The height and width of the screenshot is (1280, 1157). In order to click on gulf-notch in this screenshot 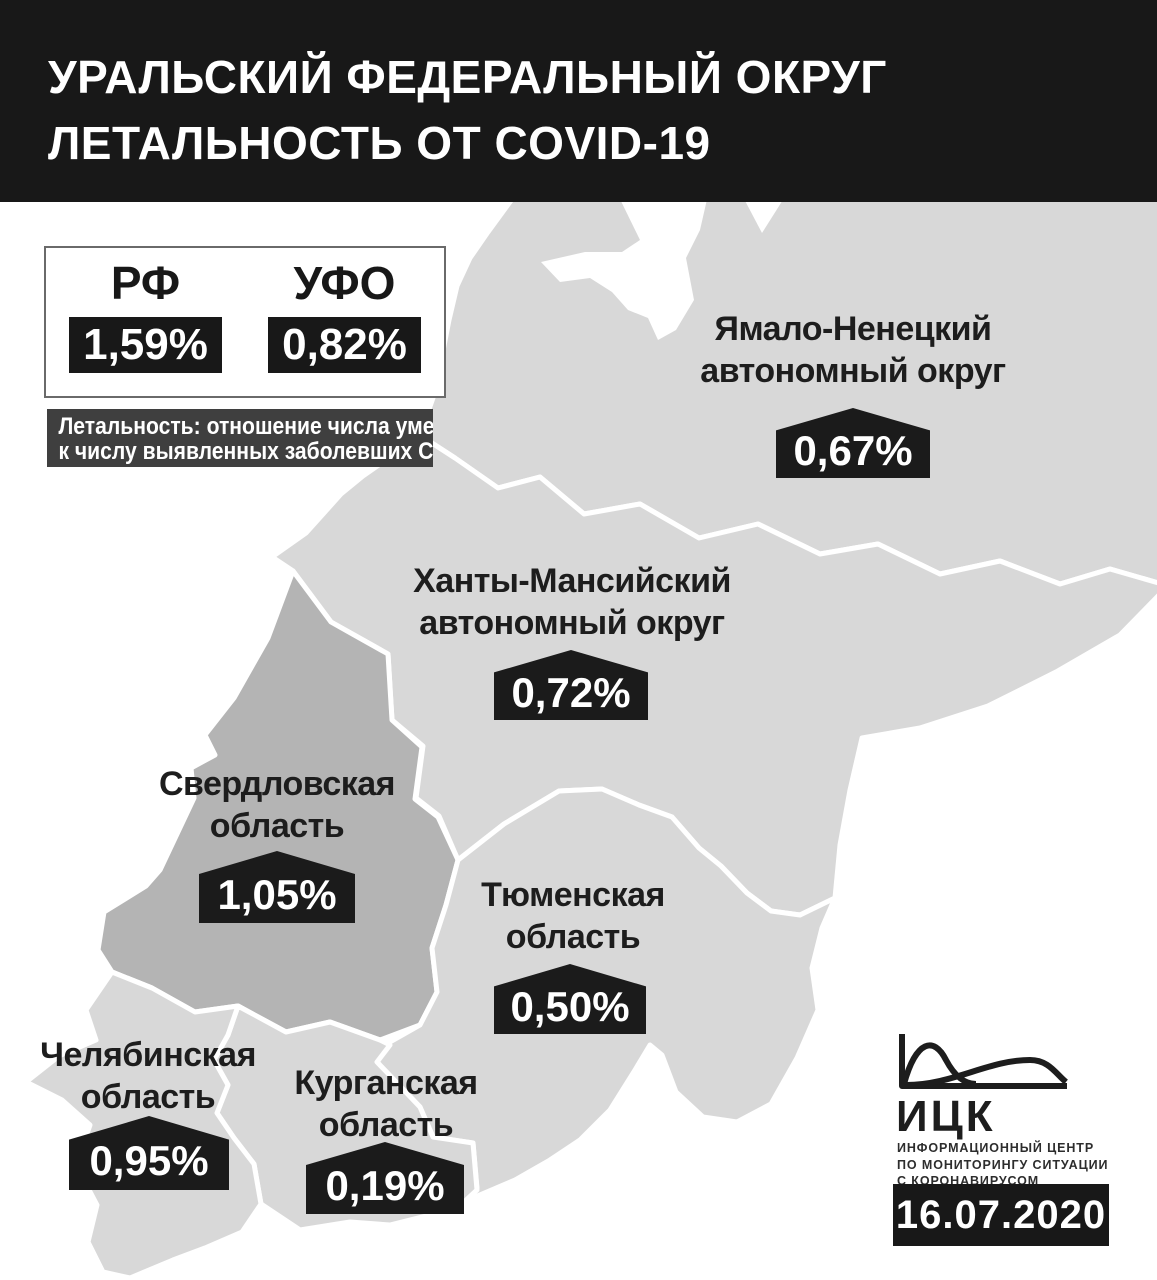, I will do `click(764, 214)`.